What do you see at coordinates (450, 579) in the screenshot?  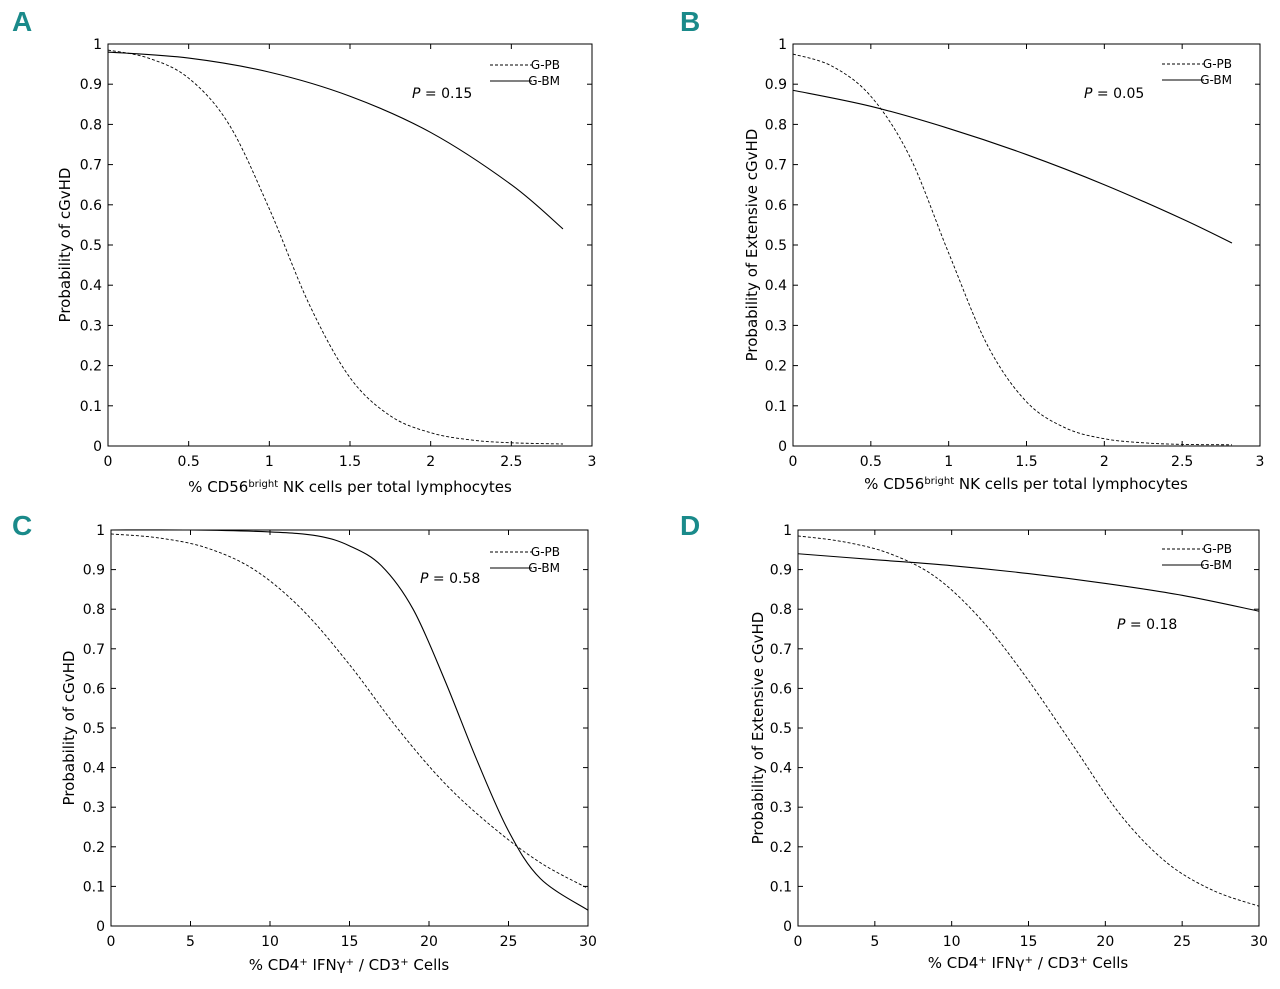 I see `p-value-annotation: P = 0.58` at bounding box center [450, 579].